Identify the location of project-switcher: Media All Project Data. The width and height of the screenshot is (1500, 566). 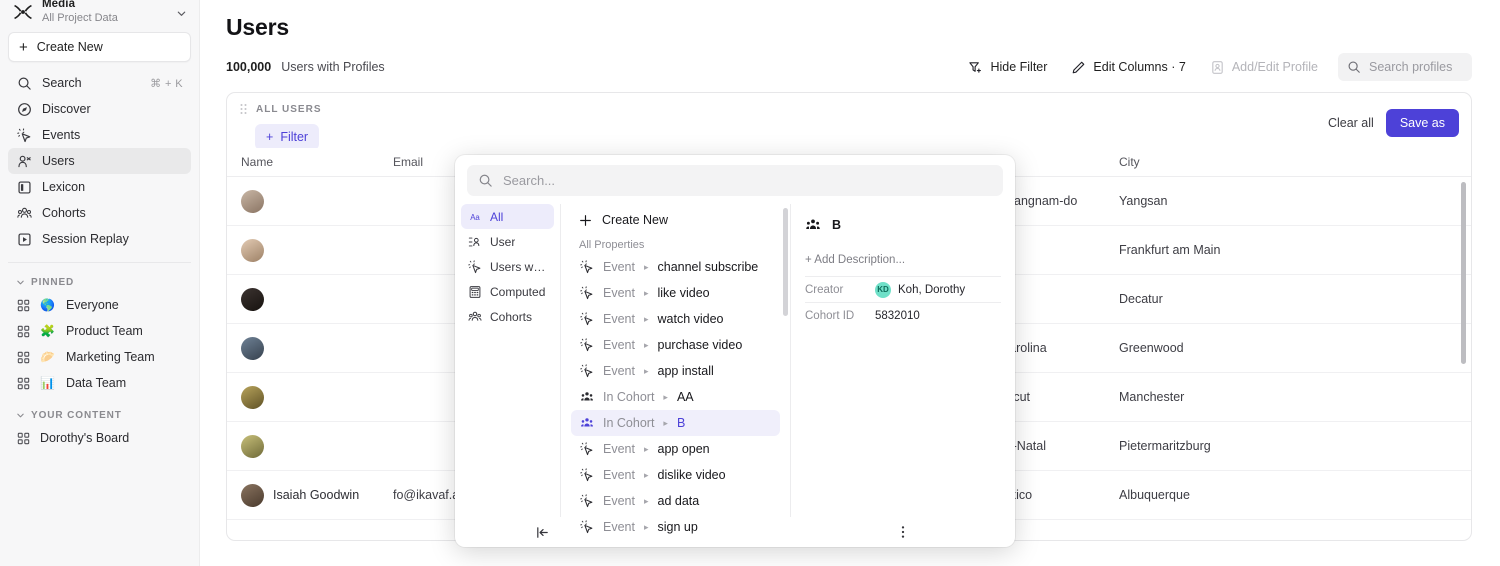
(99, 15).